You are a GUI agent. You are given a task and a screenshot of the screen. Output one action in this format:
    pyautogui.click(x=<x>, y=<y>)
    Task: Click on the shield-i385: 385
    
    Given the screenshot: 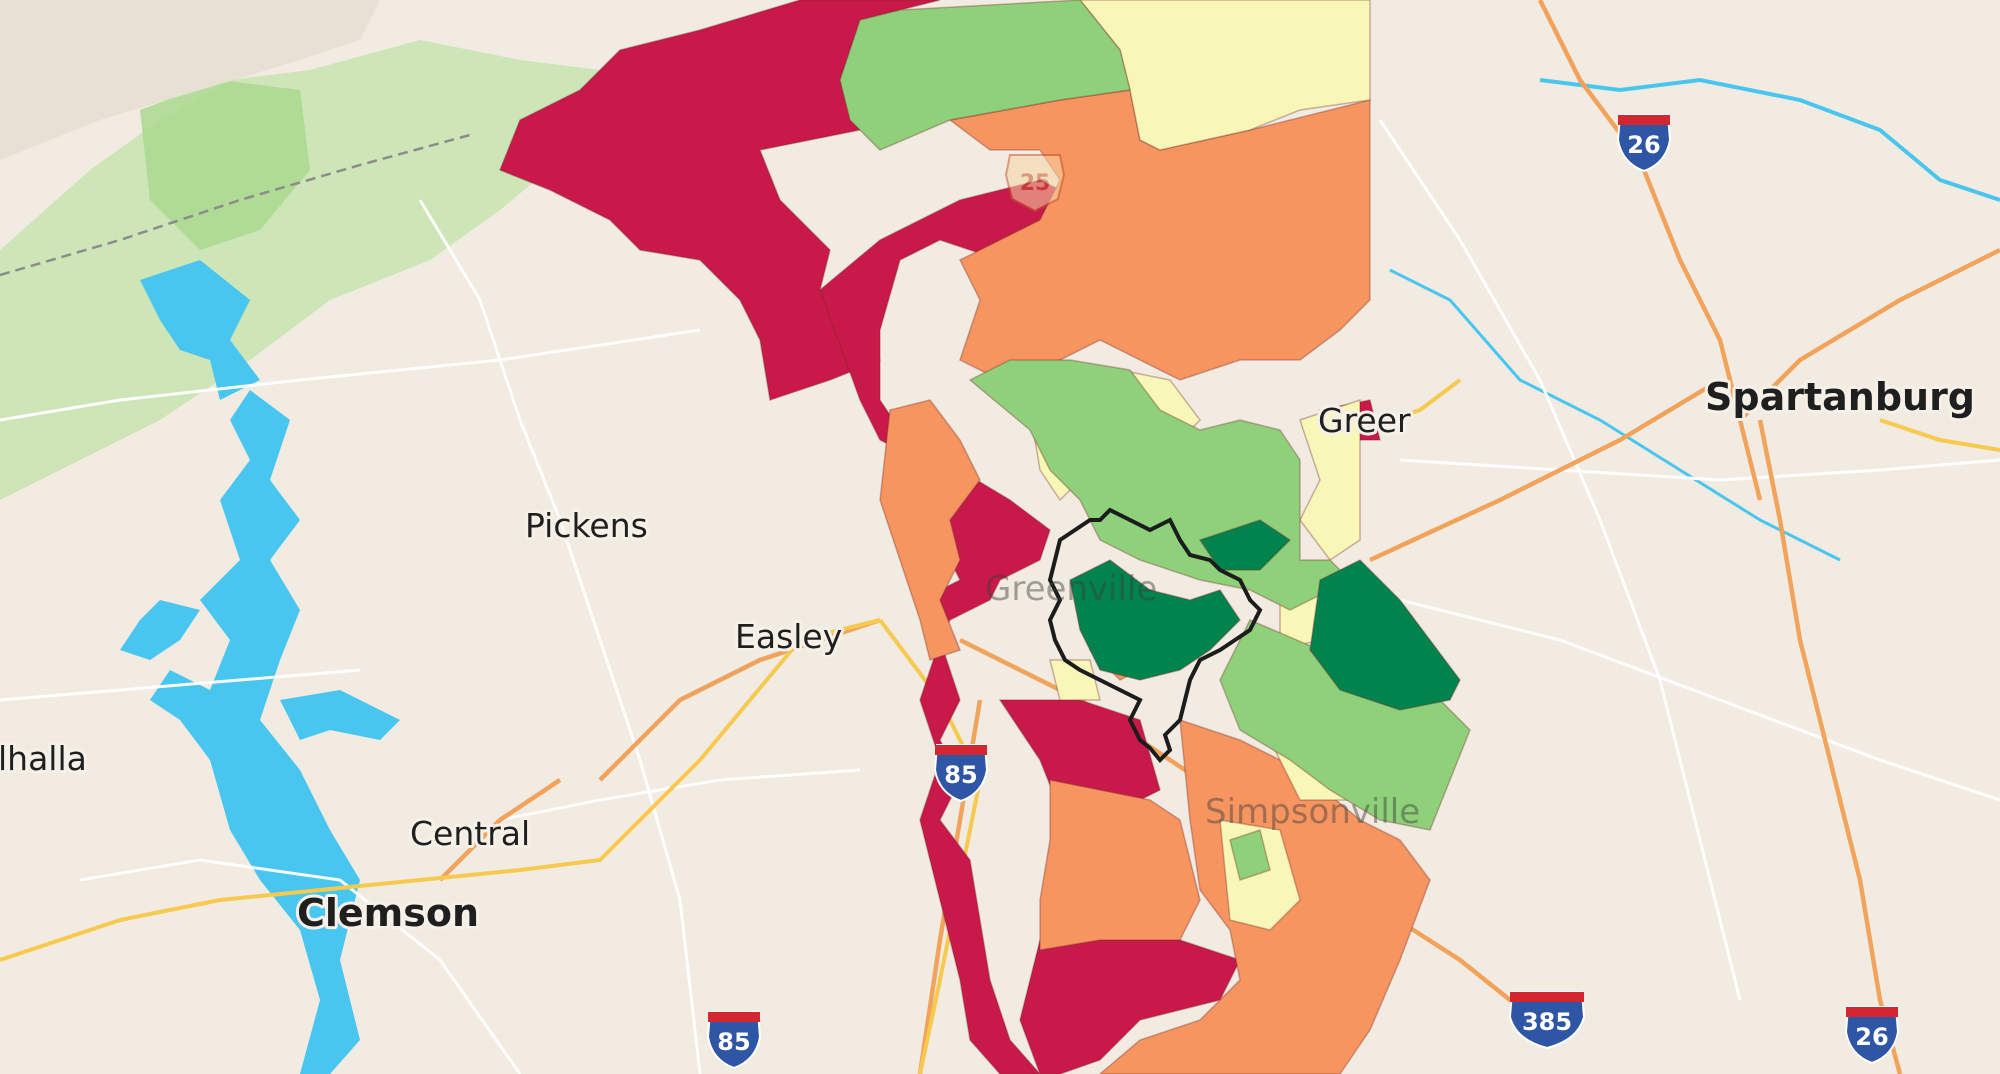 What is the action you would take?
    pyautogui.click(x=1547, y=1020)
    